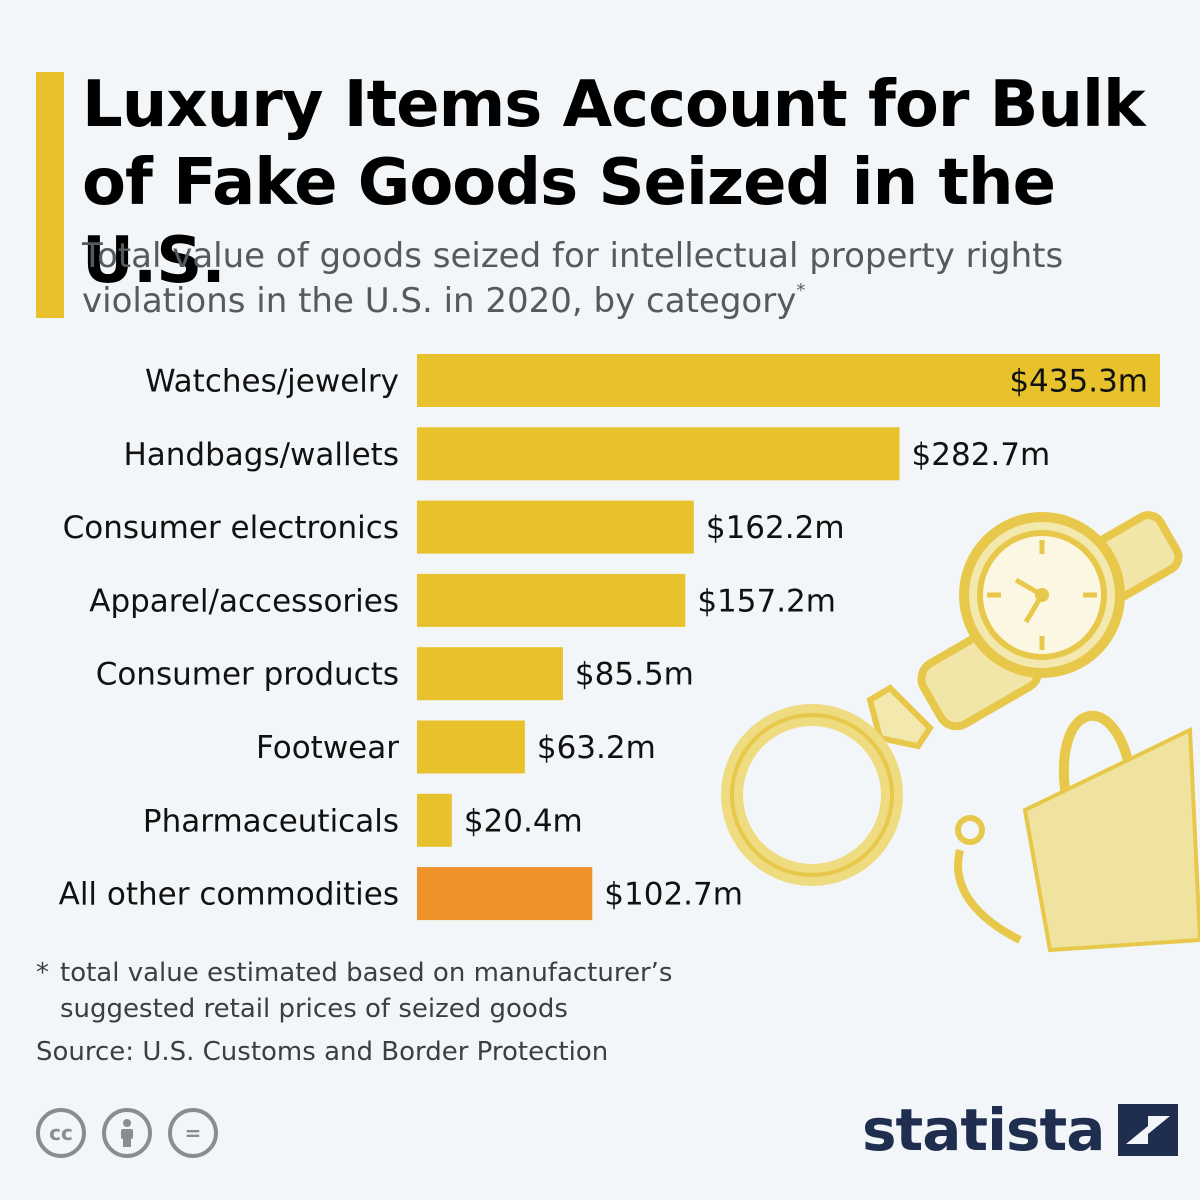 The image size is (1200, 1200). What do you see at coordinates (596, 748) in the screenshot?
I see `value-label-footwear: $63.2m` at bounding box center [596, 748].